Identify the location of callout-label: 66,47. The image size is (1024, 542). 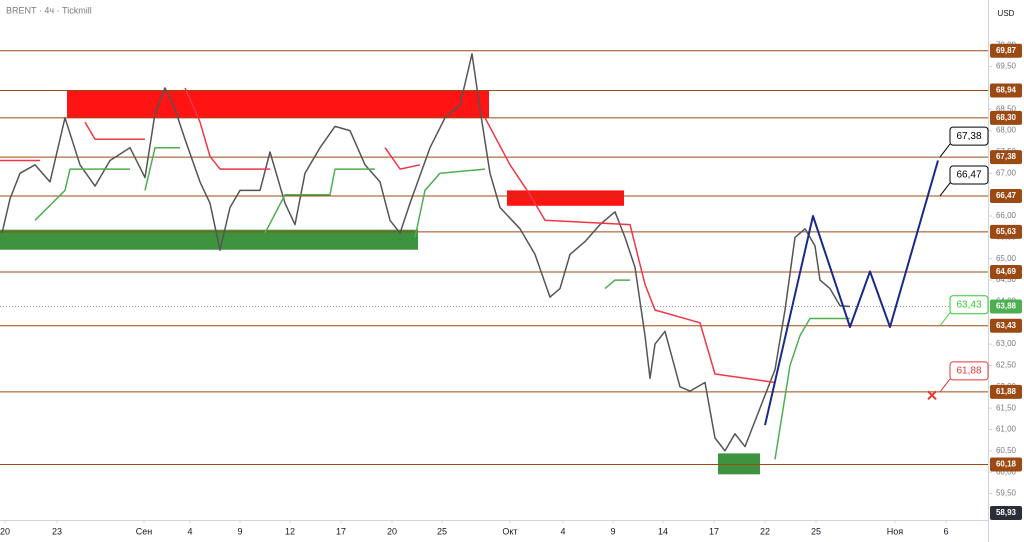
(968, 175).